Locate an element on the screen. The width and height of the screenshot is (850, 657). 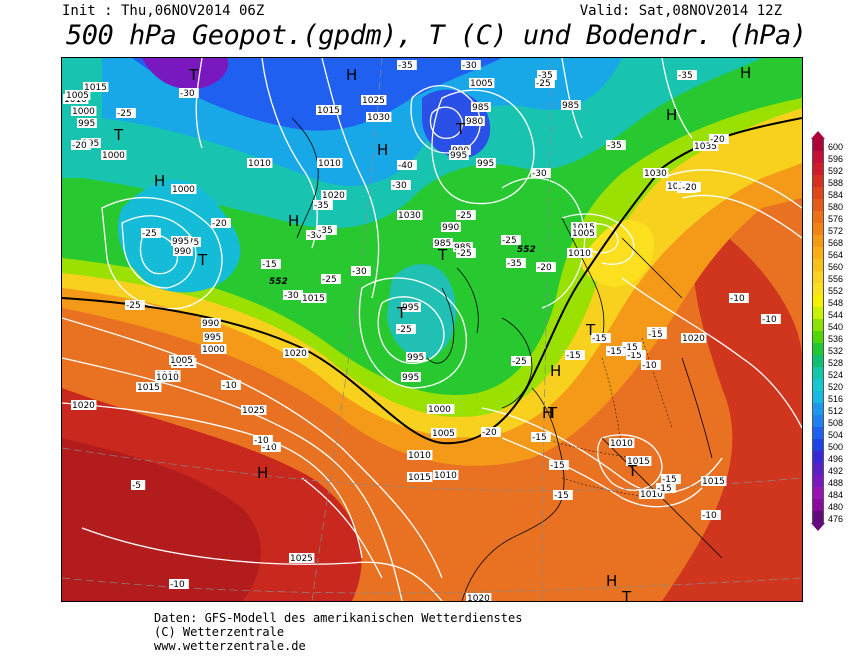
svg-text: 980 is located at coordinates (474, 122).